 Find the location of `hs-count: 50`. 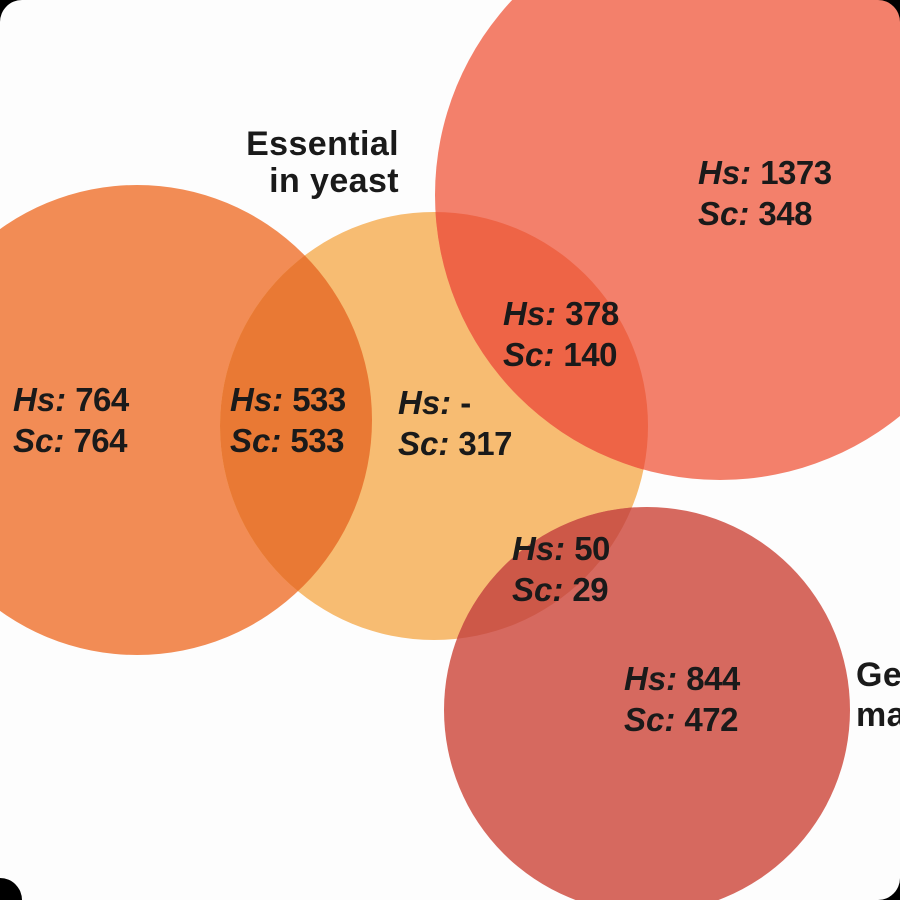

hs-count: 50 is located at coordinates (592, 548).